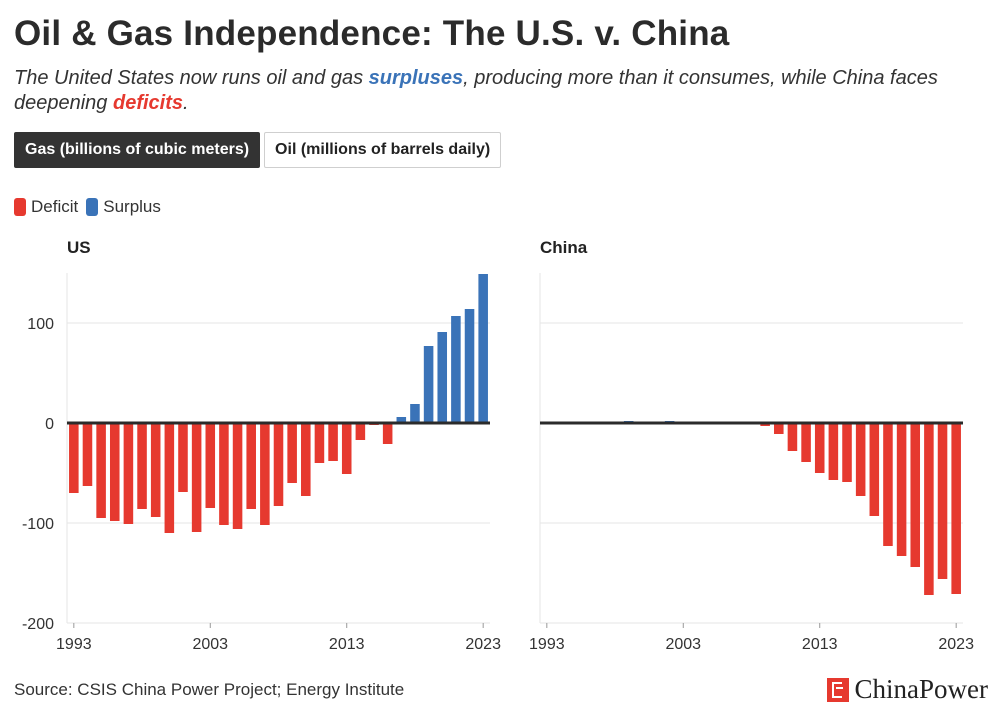 Image resolution: width=1000 pixels, height=718 pixels. I want to click on legend-swatch-surplus, so click(92, 207).